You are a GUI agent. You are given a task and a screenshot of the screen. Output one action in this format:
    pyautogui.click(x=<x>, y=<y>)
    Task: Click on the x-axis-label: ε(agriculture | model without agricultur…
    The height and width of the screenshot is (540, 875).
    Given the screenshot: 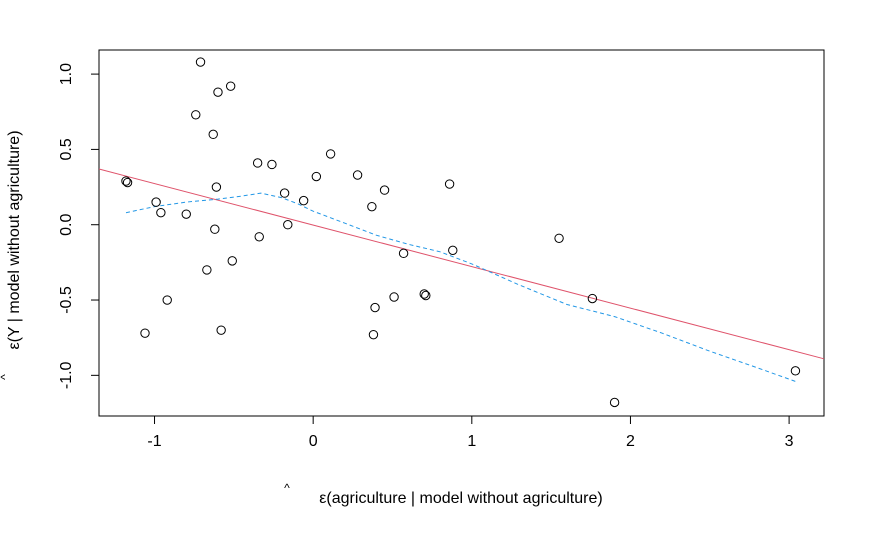 What is the action you would take?
    pyautogui.click(x=460, y=498)
    